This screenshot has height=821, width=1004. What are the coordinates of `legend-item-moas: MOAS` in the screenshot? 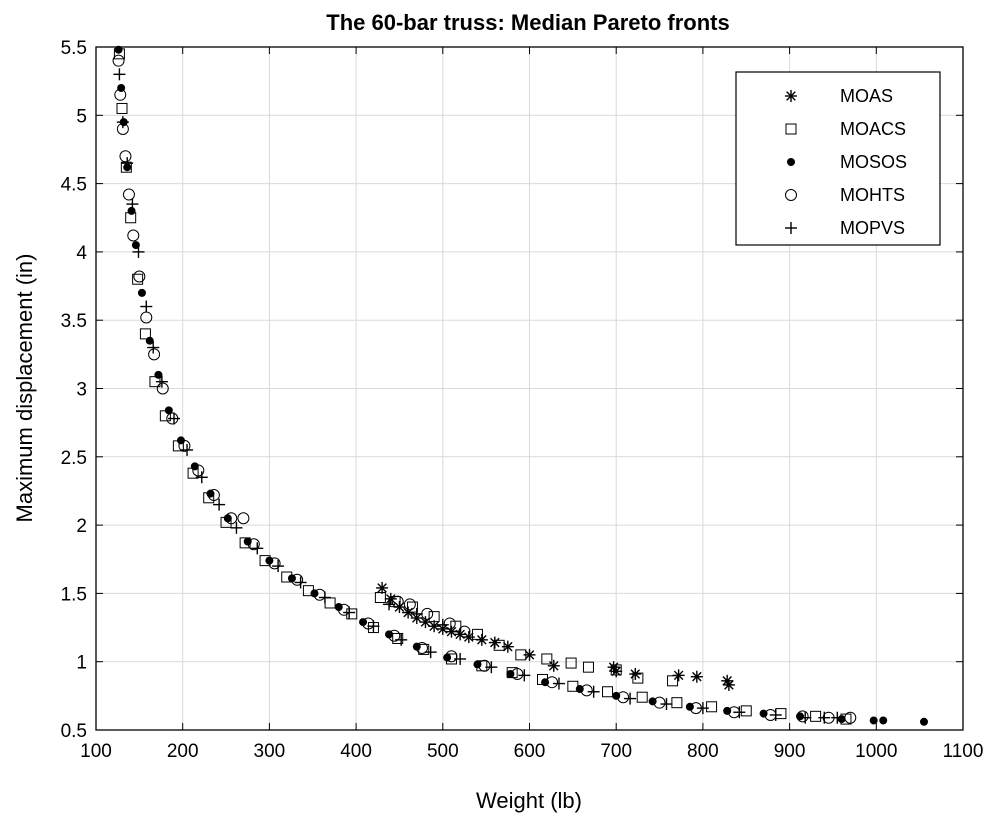 It's located at (839, 96).